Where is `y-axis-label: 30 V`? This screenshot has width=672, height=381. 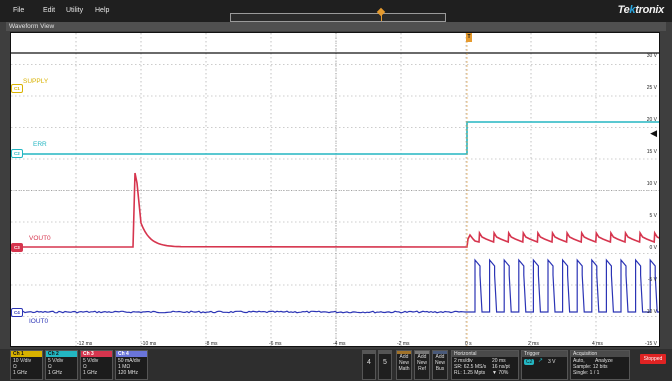
y-axis-label: 30 V is located at coordinates (651, 56).